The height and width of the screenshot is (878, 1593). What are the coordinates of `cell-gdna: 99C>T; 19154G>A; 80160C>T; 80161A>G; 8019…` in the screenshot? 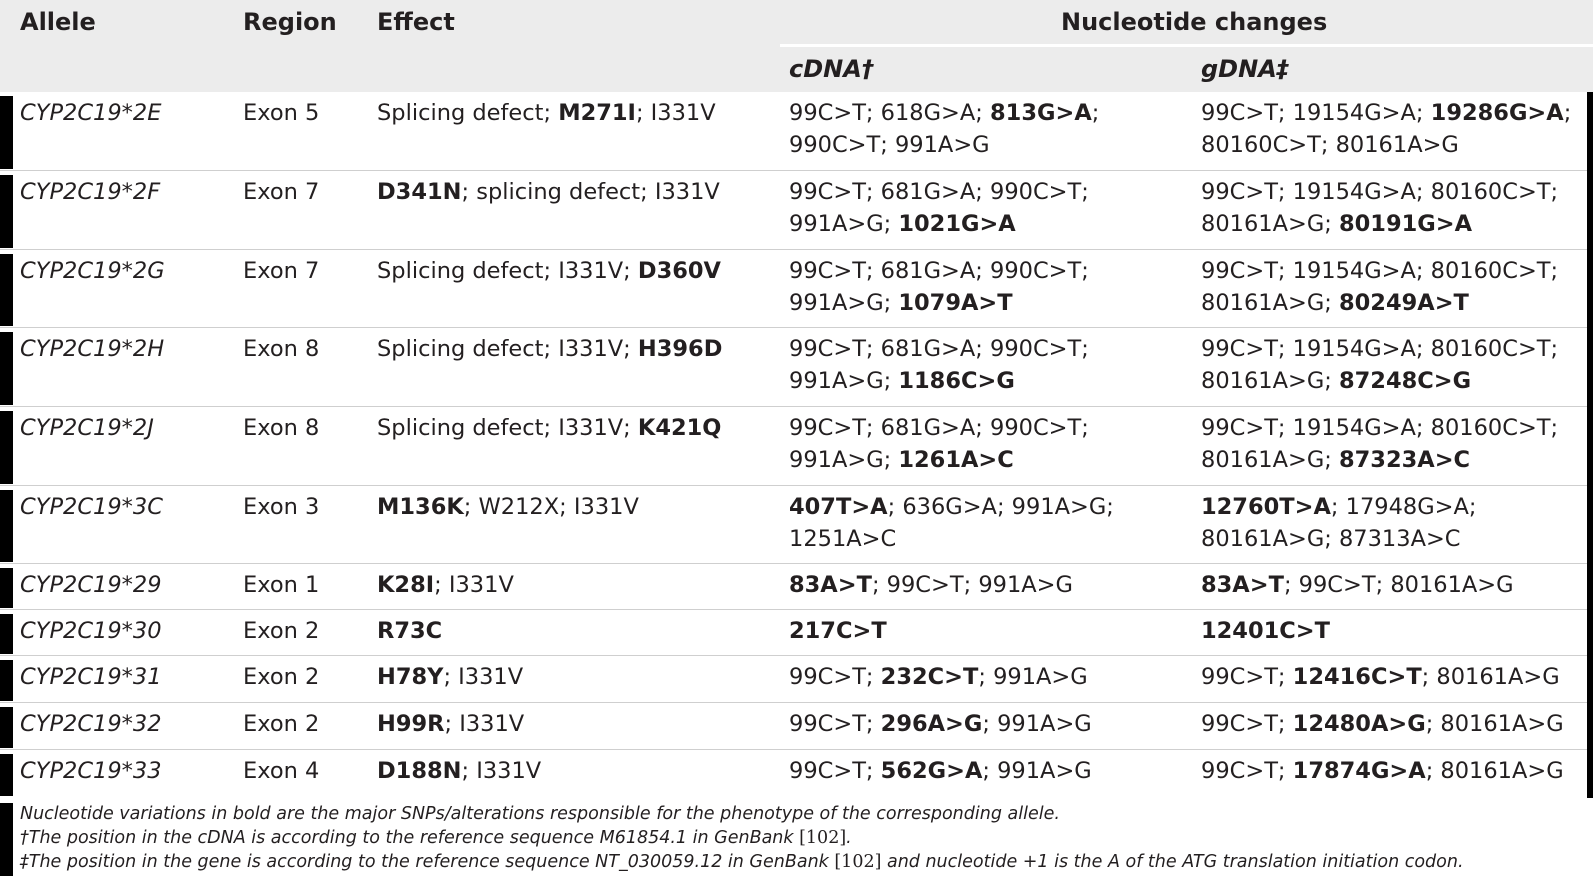 It's located at (1379, 208).